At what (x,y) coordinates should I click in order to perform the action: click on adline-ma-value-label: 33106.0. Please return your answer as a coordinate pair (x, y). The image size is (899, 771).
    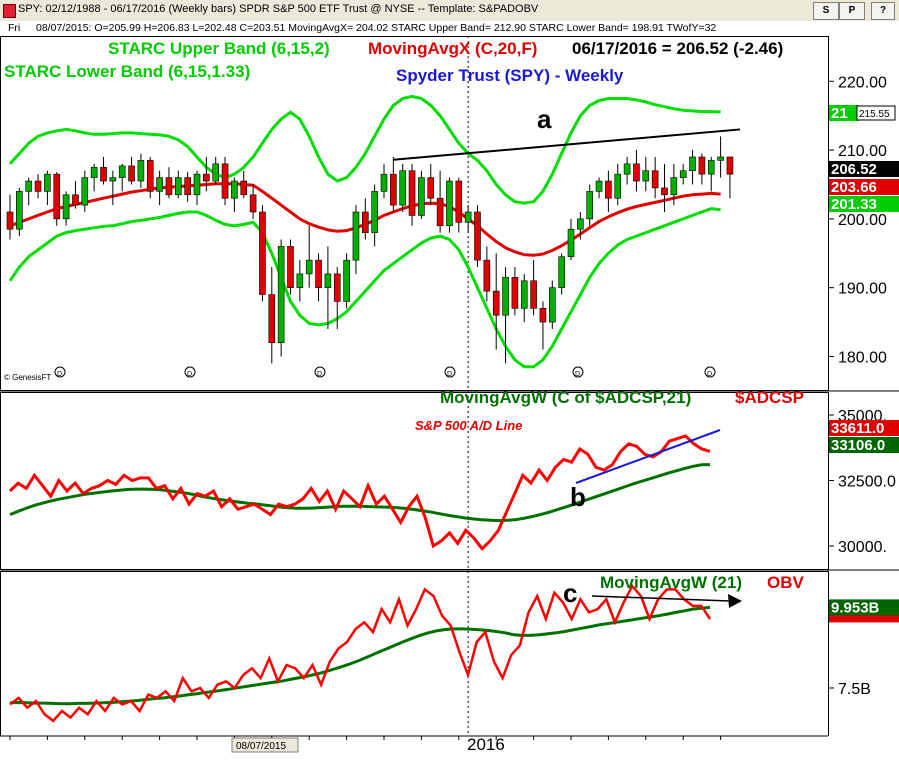
    Looking at the image, I should click on (858, 445).